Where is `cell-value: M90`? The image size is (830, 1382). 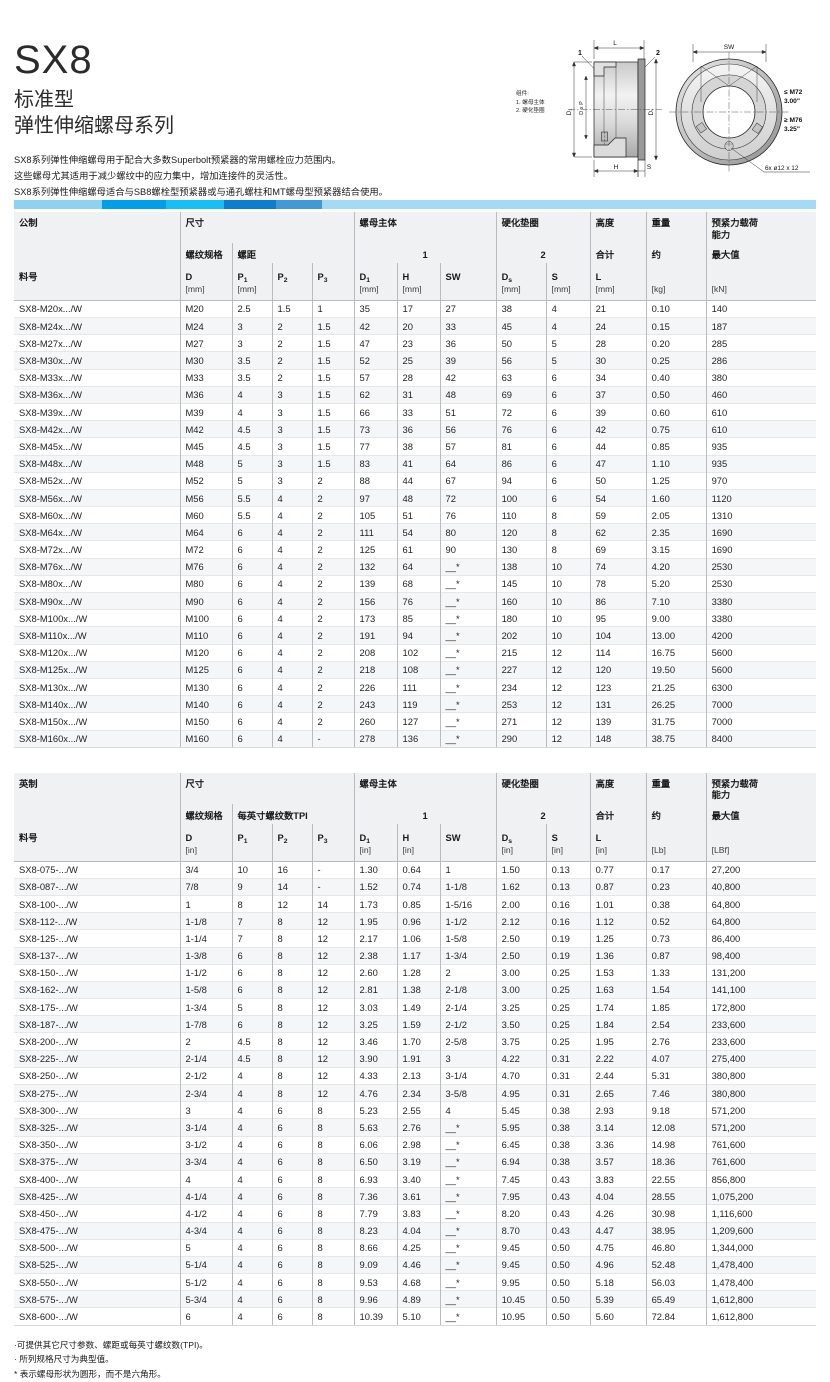 cell-value: M90 is located at coordinates (205, 601).